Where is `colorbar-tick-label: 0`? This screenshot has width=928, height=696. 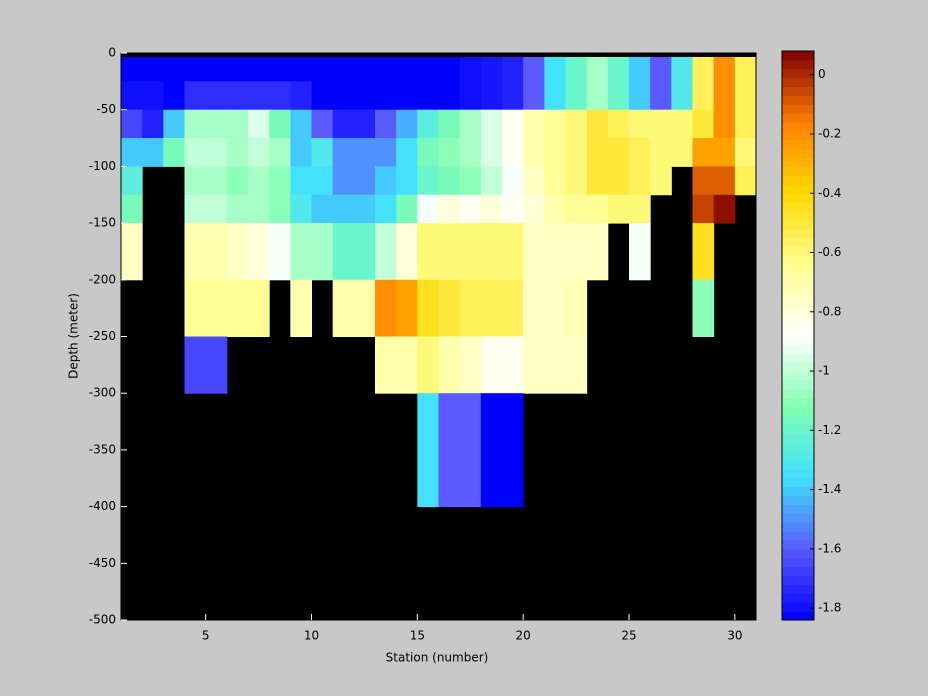 colorbar-tick-label: 0 is located at coordinates (822, 74).